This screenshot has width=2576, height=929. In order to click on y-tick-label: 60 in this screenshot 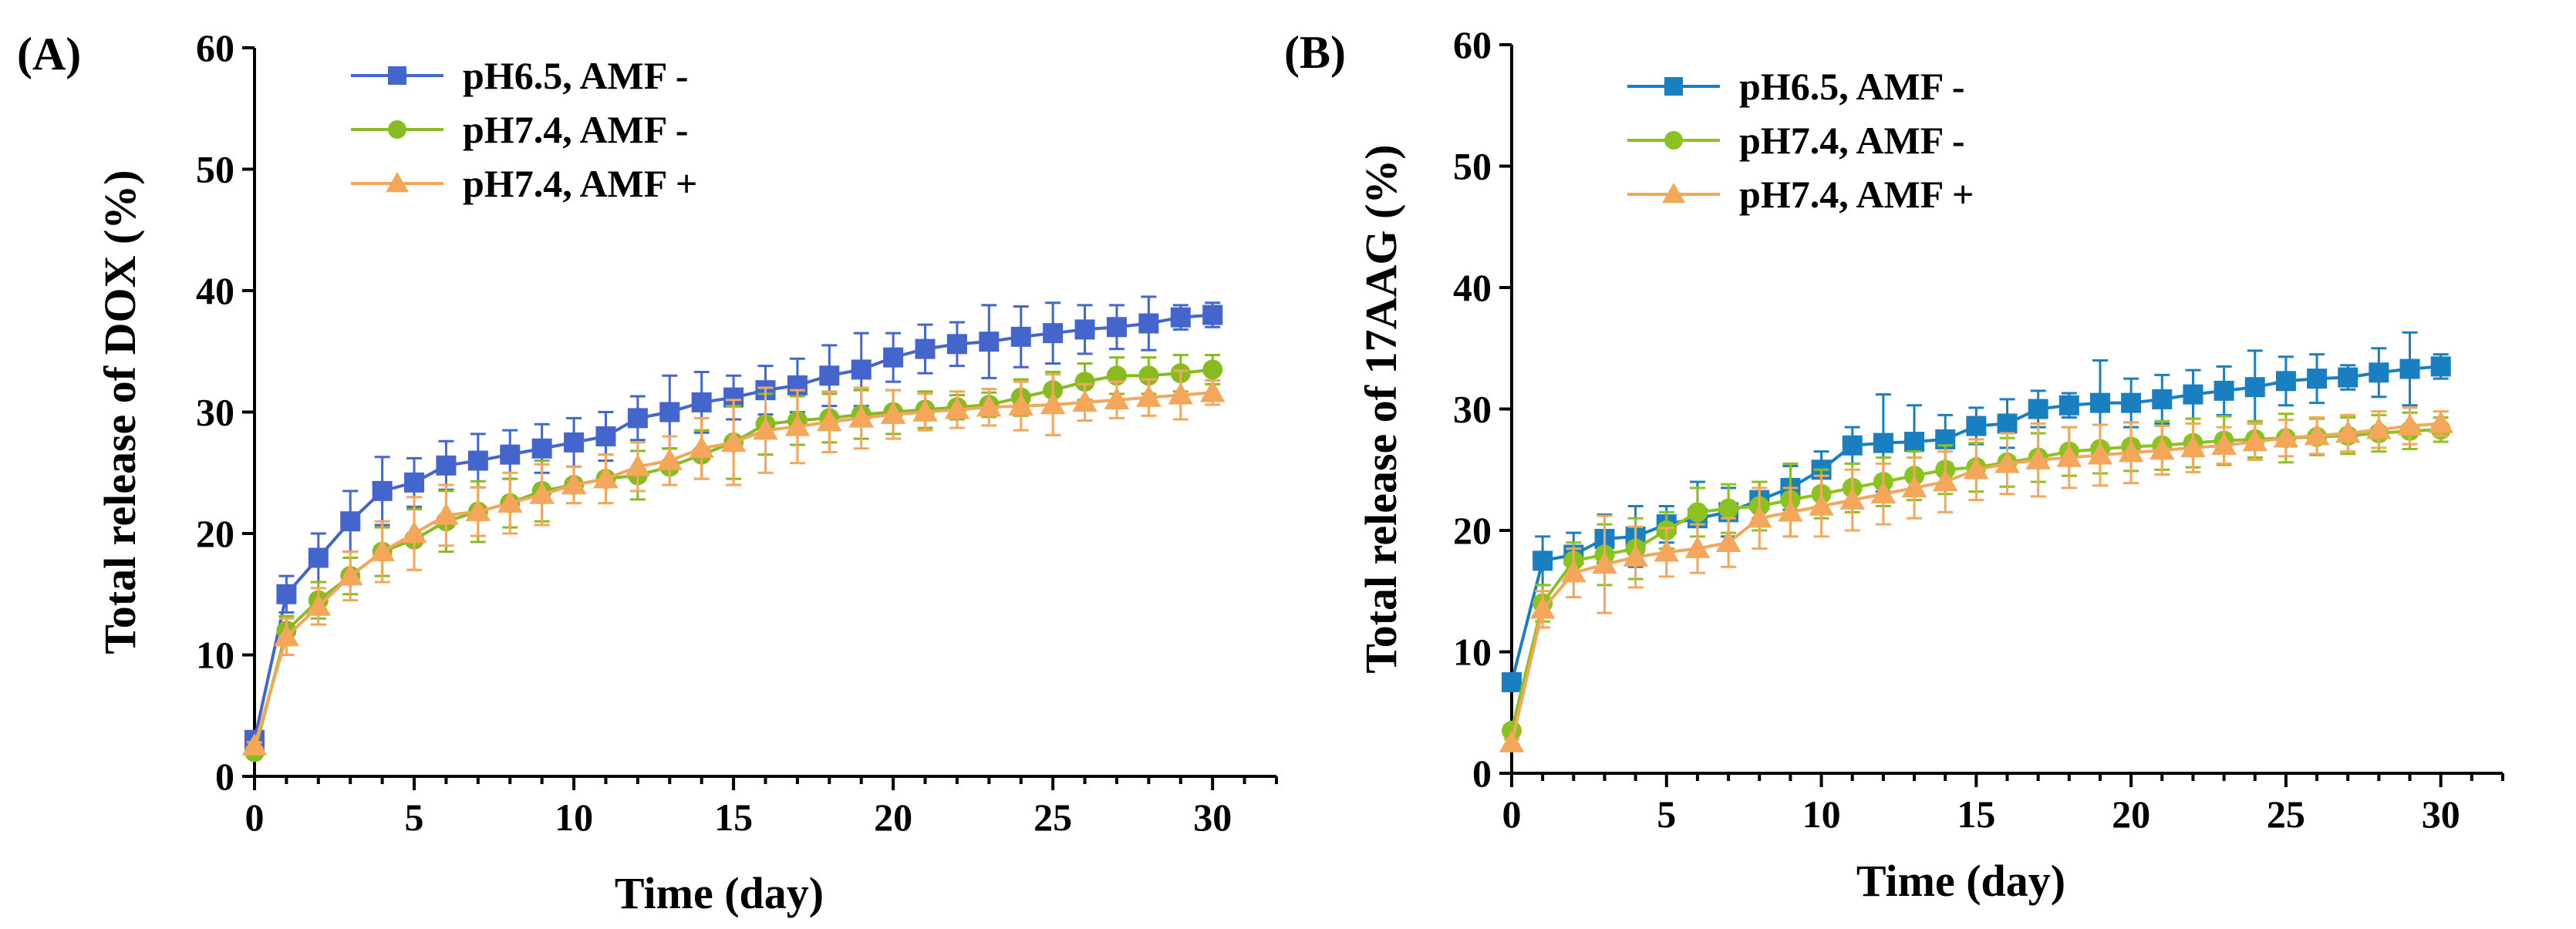, I will do `click(1472, 45)`.